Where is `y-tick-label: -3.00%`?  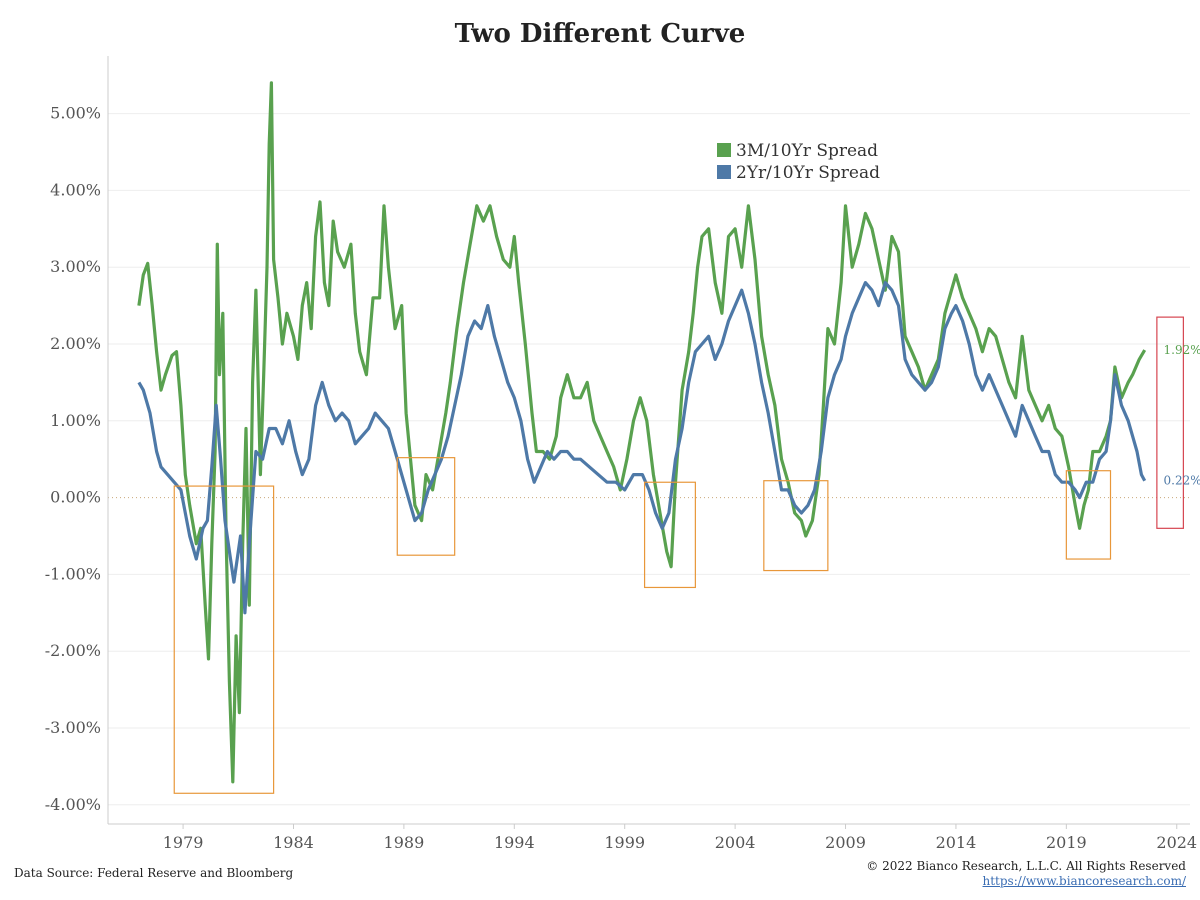 y-tick-label: -3.00% is located at coordinates (73, 727).